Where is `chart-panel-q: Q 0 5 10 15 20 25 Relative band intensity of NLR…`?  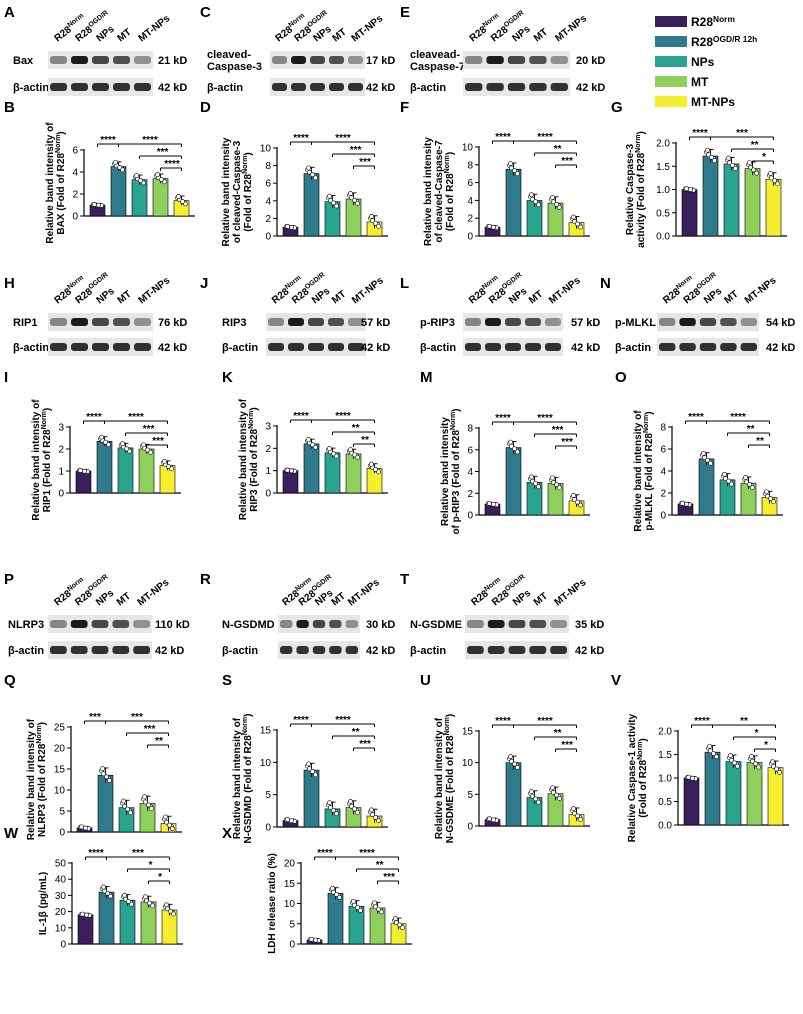
chart-panel-q: Q 0 5 10 15 20 25 Relative band intensity of NLR… is located at coordinates (93, 756).